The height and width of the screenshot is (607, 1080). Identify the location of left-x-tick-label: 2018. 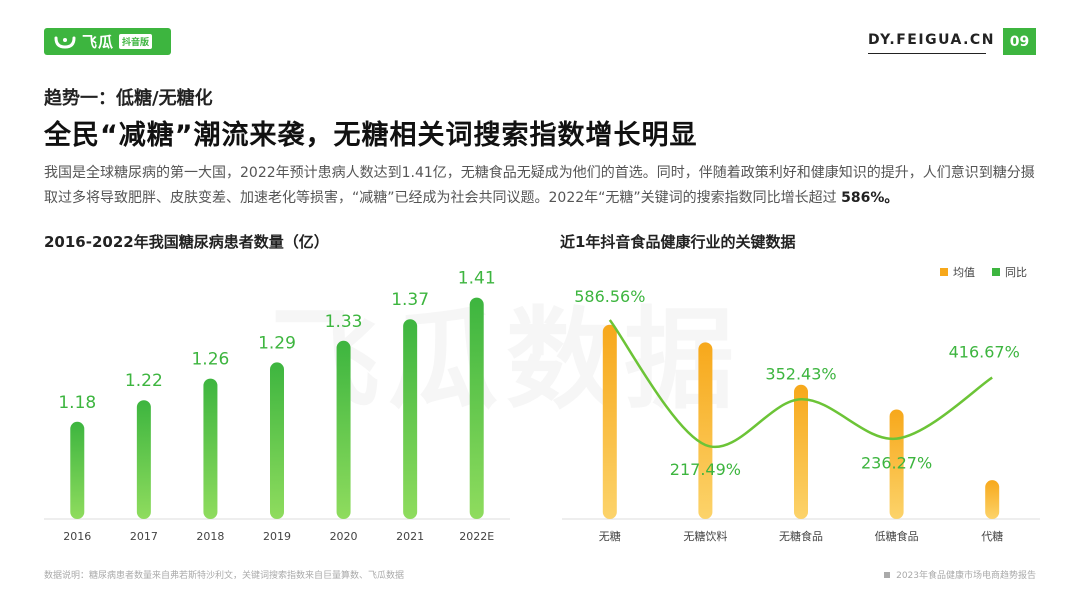
(210, 536).